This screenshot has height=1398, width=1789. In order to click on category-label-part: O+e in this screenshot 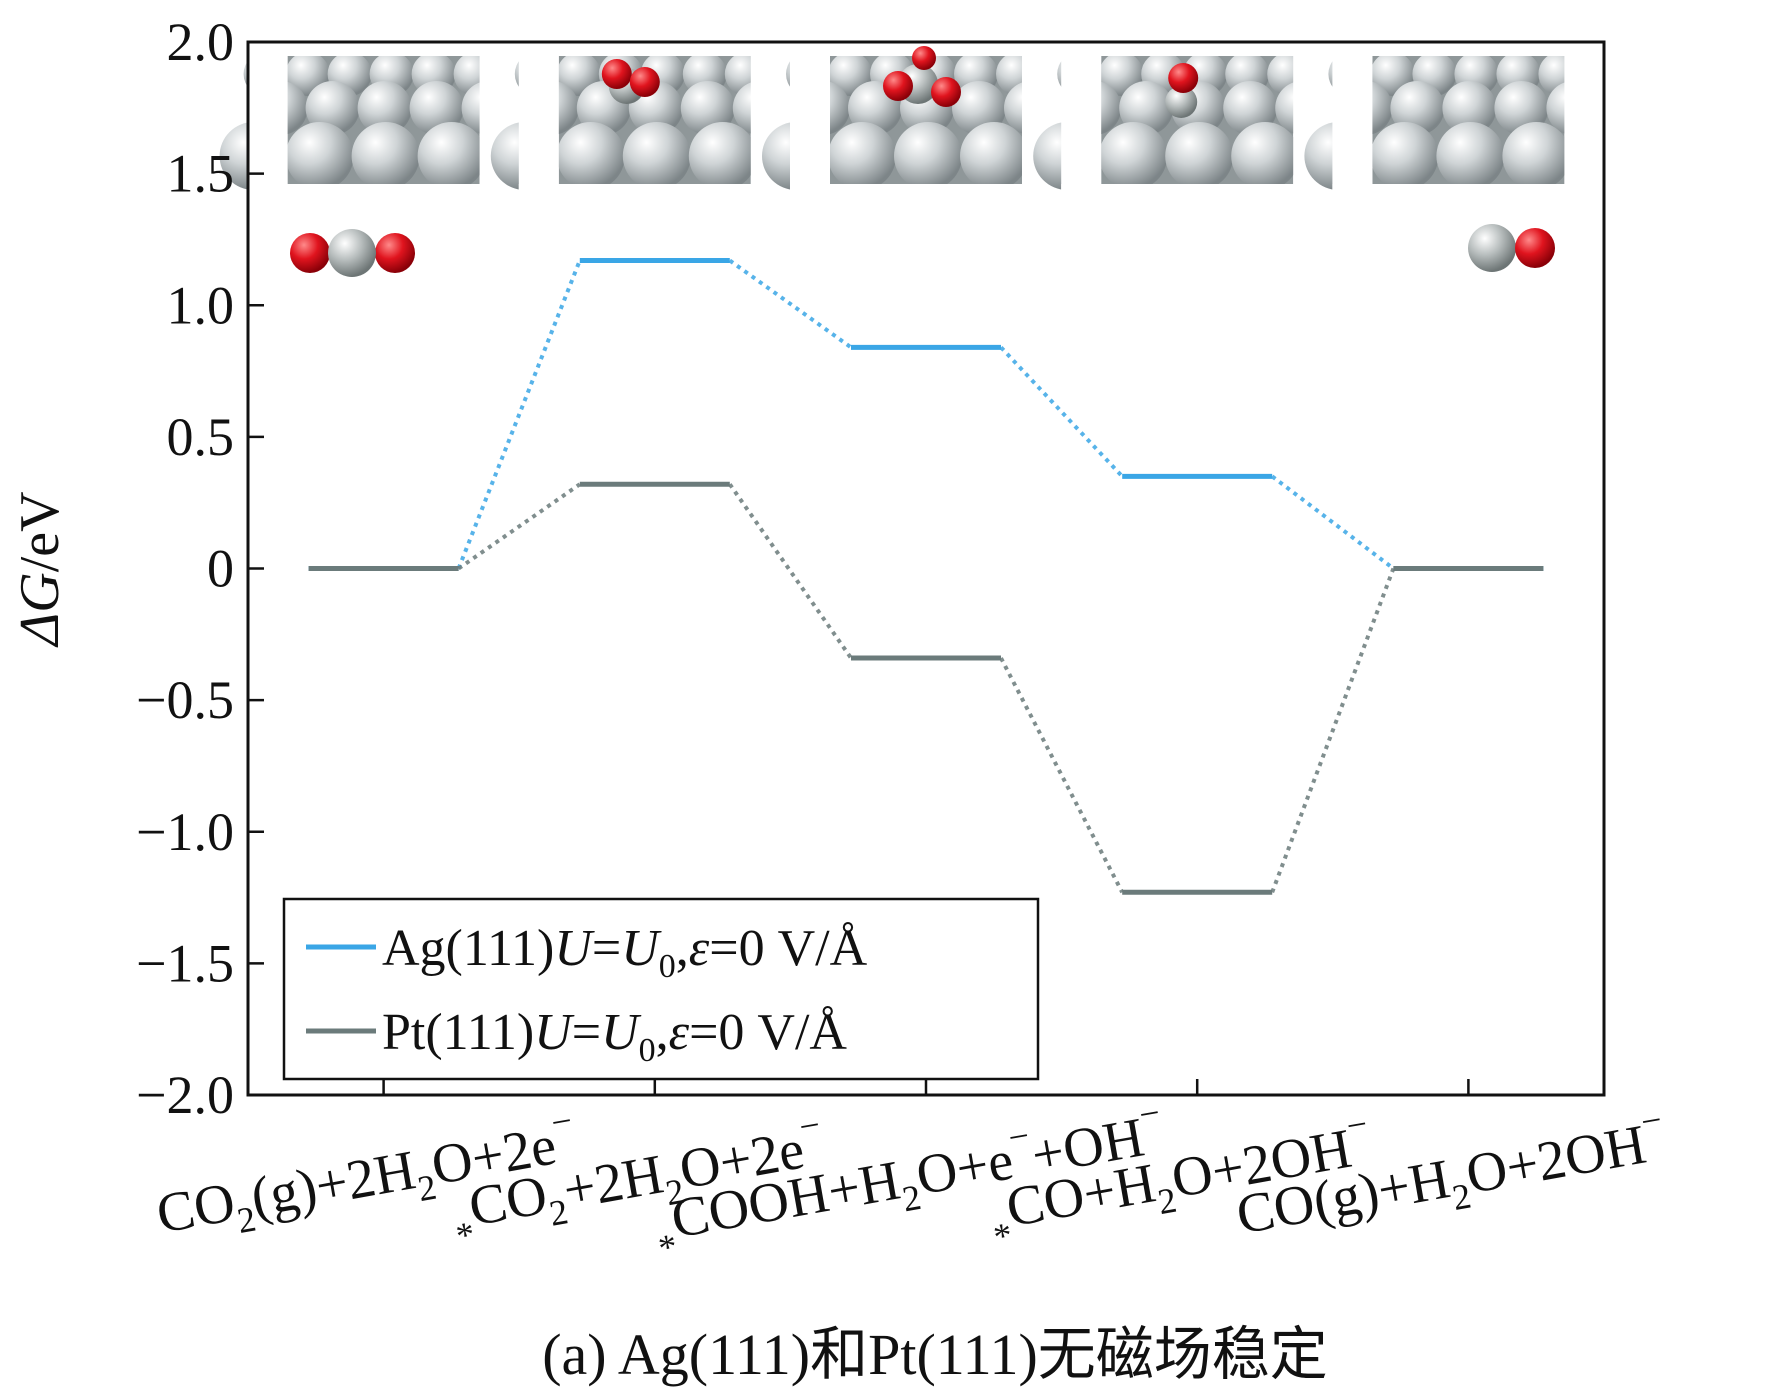, I will do `click(965, 1168)`.